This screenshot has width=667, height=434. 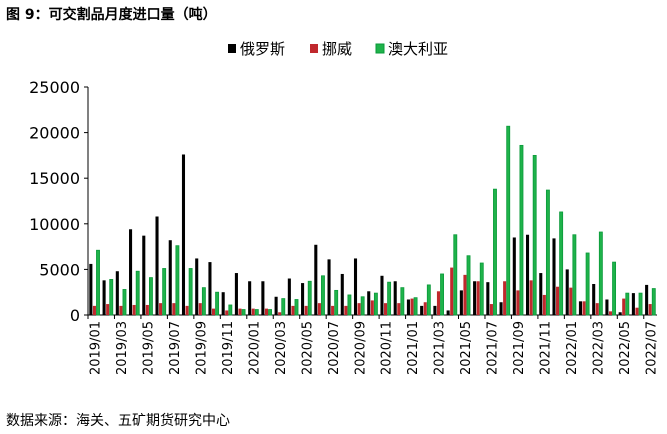 I want to click on bar-挪威-2021/11, so click(x=544, y=304).